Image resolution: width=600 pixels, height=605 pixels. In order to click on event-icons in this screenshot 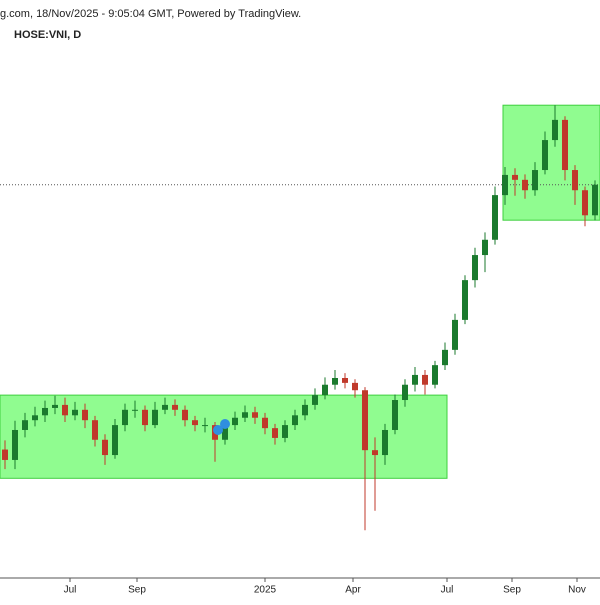, I will do `click(221, 427)`.